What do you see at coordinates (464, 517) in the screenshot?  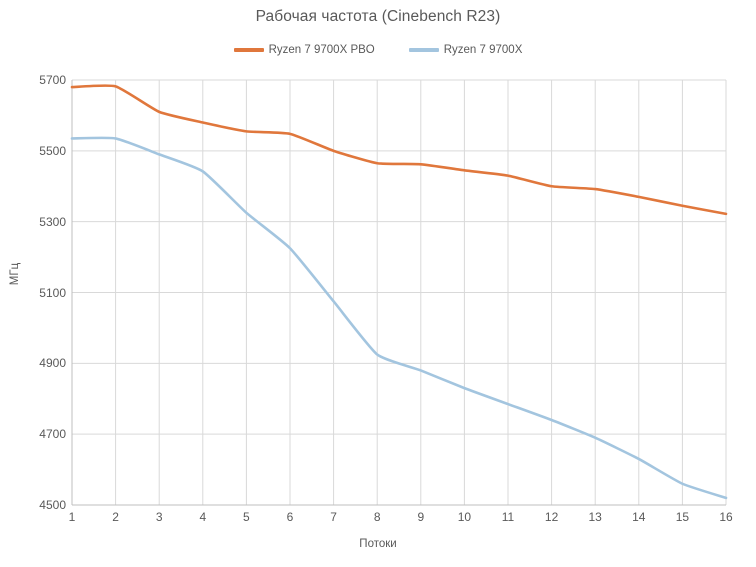 I see `x-tick-label: 10` at bounding box center [464, 517].